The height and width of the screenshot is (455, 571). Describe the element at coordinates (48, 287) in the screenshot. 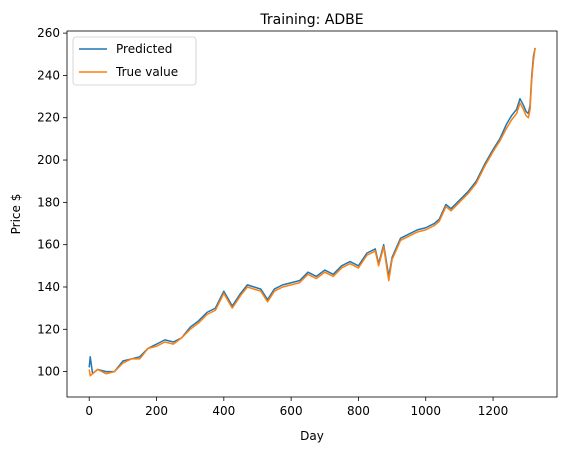

I see `y-tick-label: 140` at that location.